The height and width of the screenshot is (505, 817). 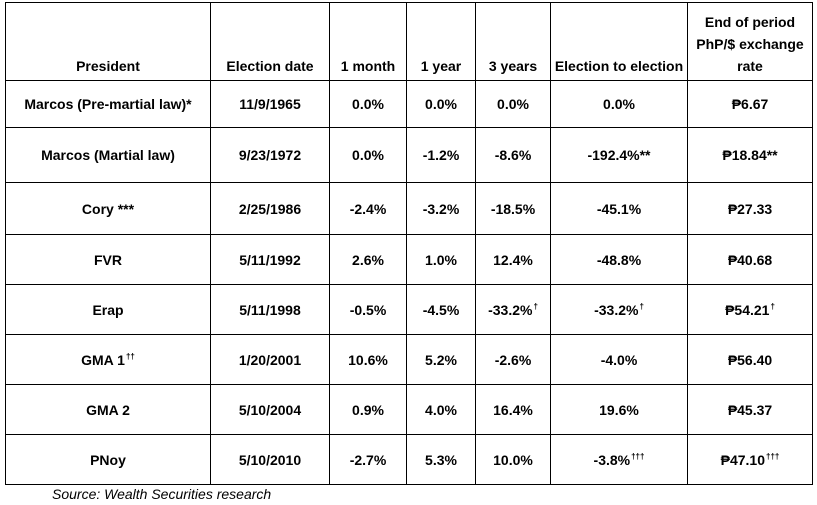 What do you see at coordinates (619, 41) in the screenshot?
I see `header-election-to-election: Election to election` at bounding box center [619, 41].